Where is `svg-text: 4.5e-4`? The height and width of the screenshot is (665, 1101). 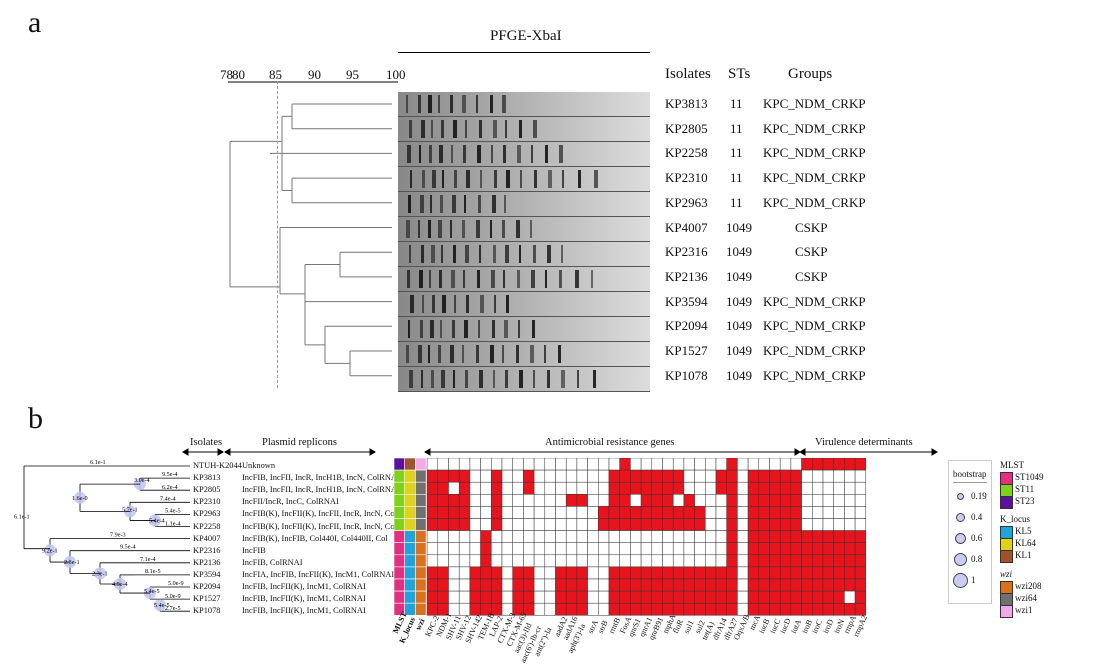 svg-text: 4.5e-4 is located at coordinates (120, 584).